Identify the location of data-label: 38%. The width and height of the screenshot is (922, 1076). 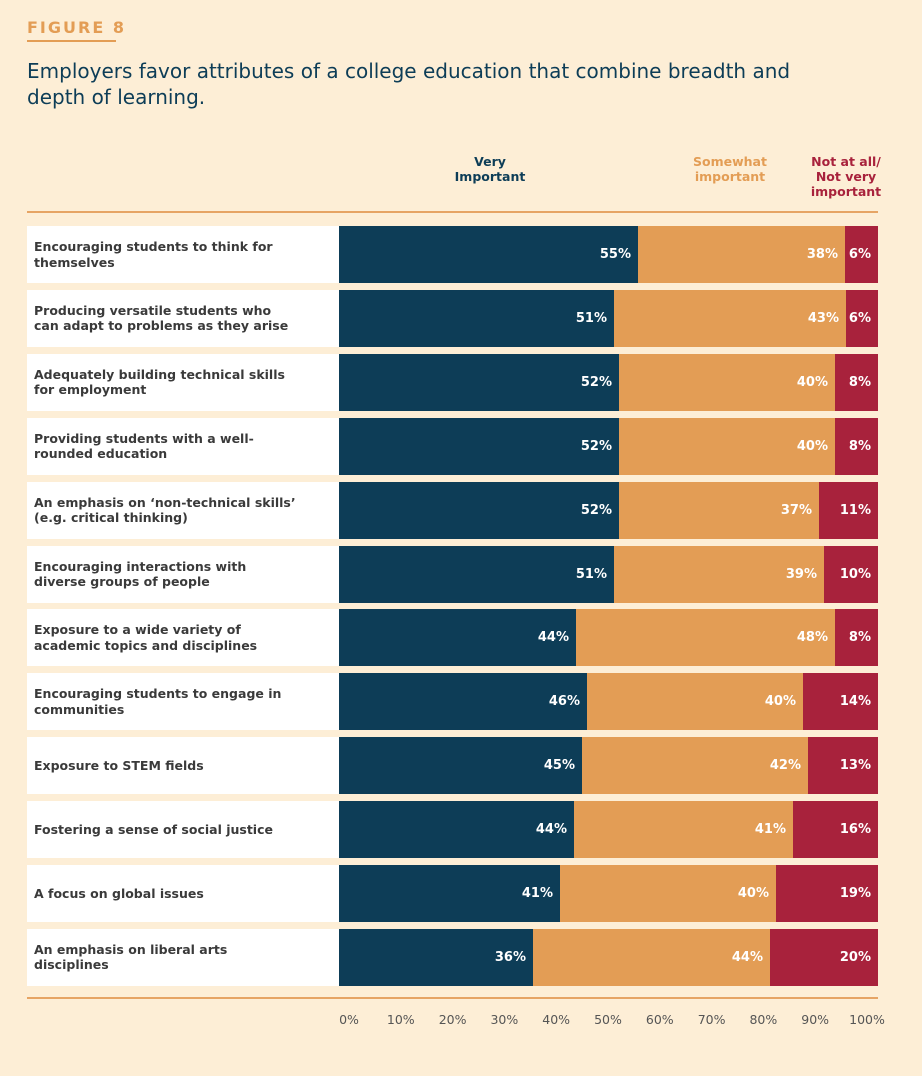
(822, 254).